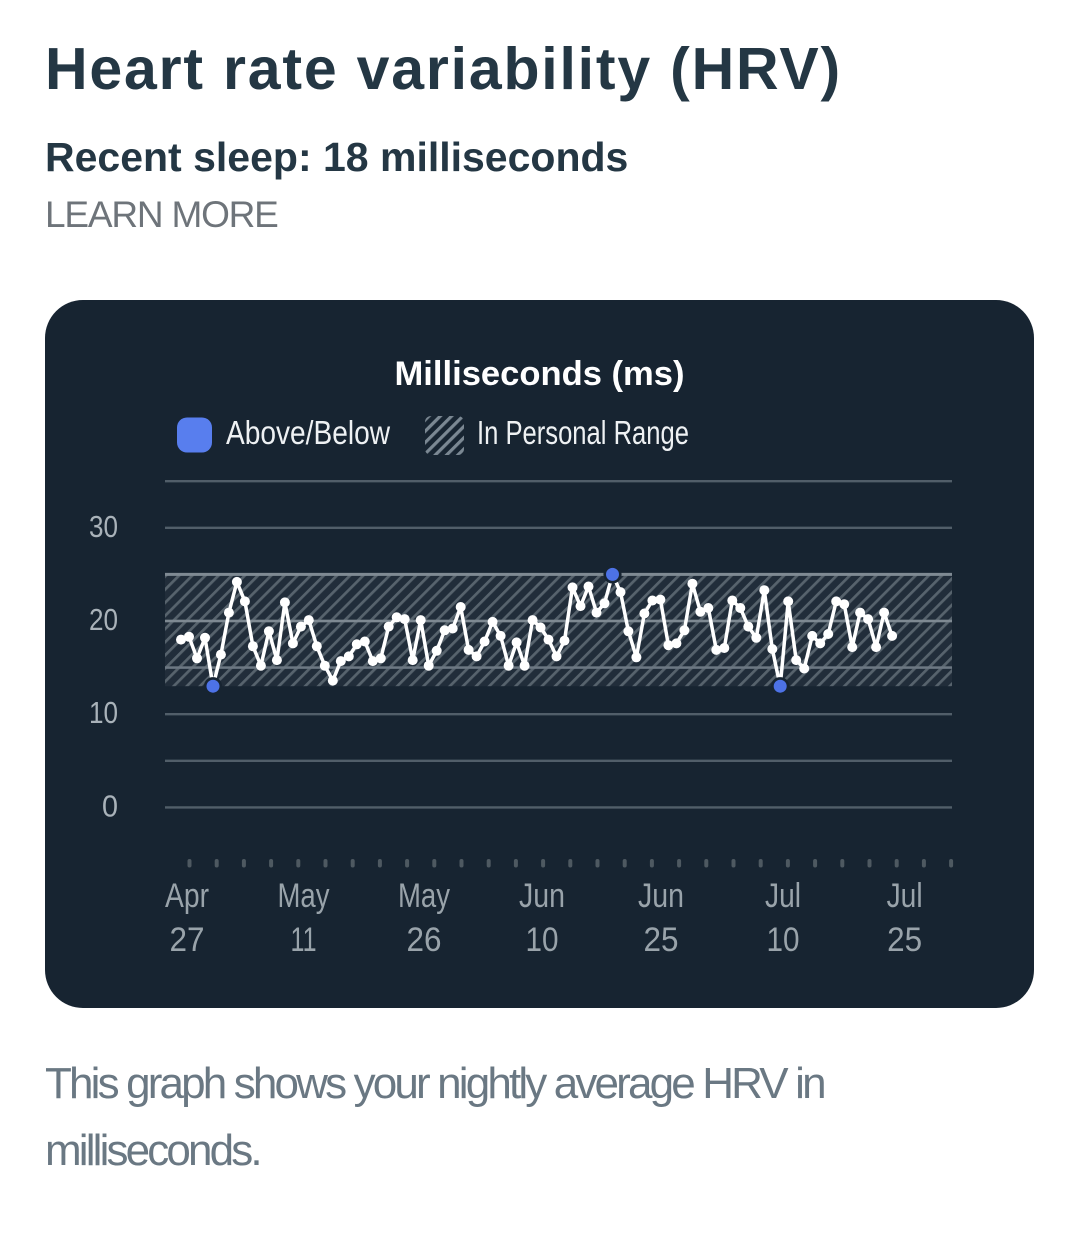  I want to click on svg-text: 20, so click(103, 619).